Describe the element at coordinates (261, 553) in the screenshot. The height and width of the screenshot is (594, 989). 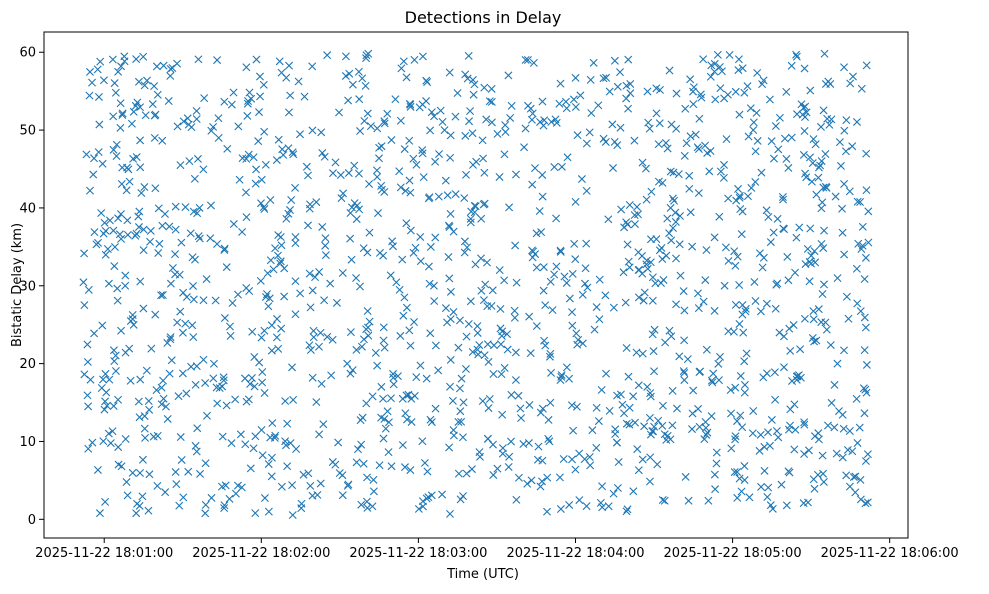
I see `x-tick-label: 2025-11-22 18:02:00` at that location.